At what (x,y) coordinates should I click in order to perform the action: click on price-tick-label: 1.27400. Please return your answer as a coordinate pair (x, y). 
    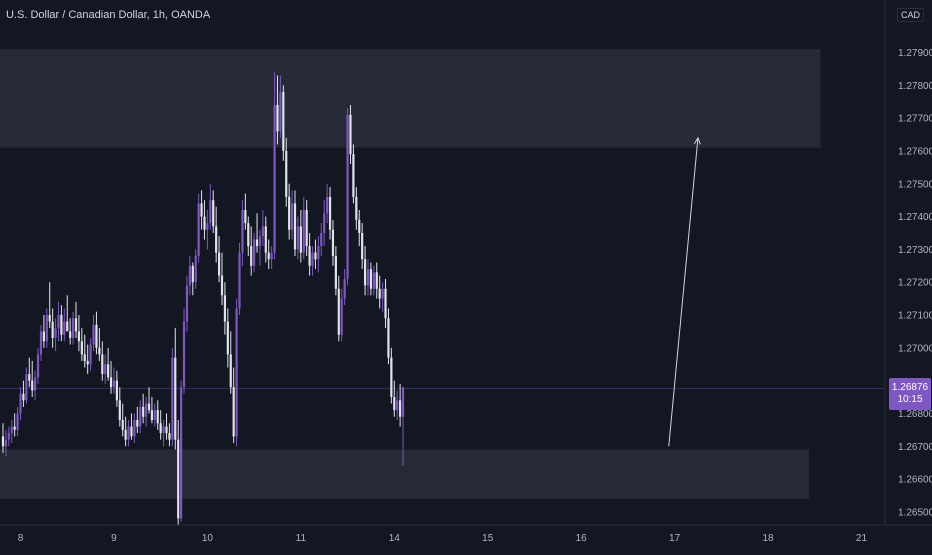
    Looking at the image, I should click on (915, 217).